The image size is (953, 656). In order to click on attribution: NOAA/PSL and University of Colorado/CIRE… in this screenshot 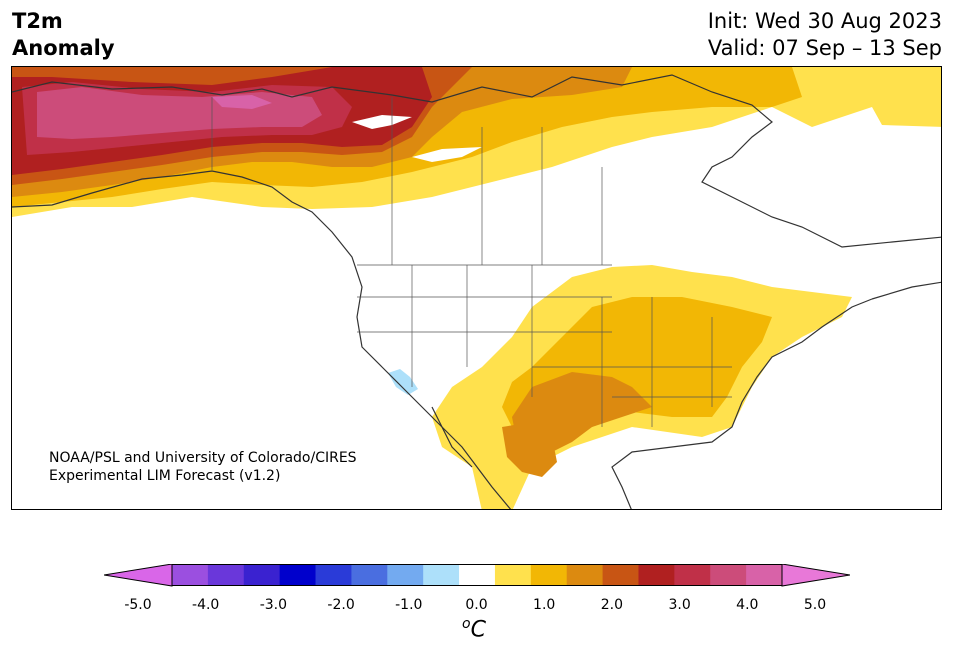, I will do `click(203, 467)`.